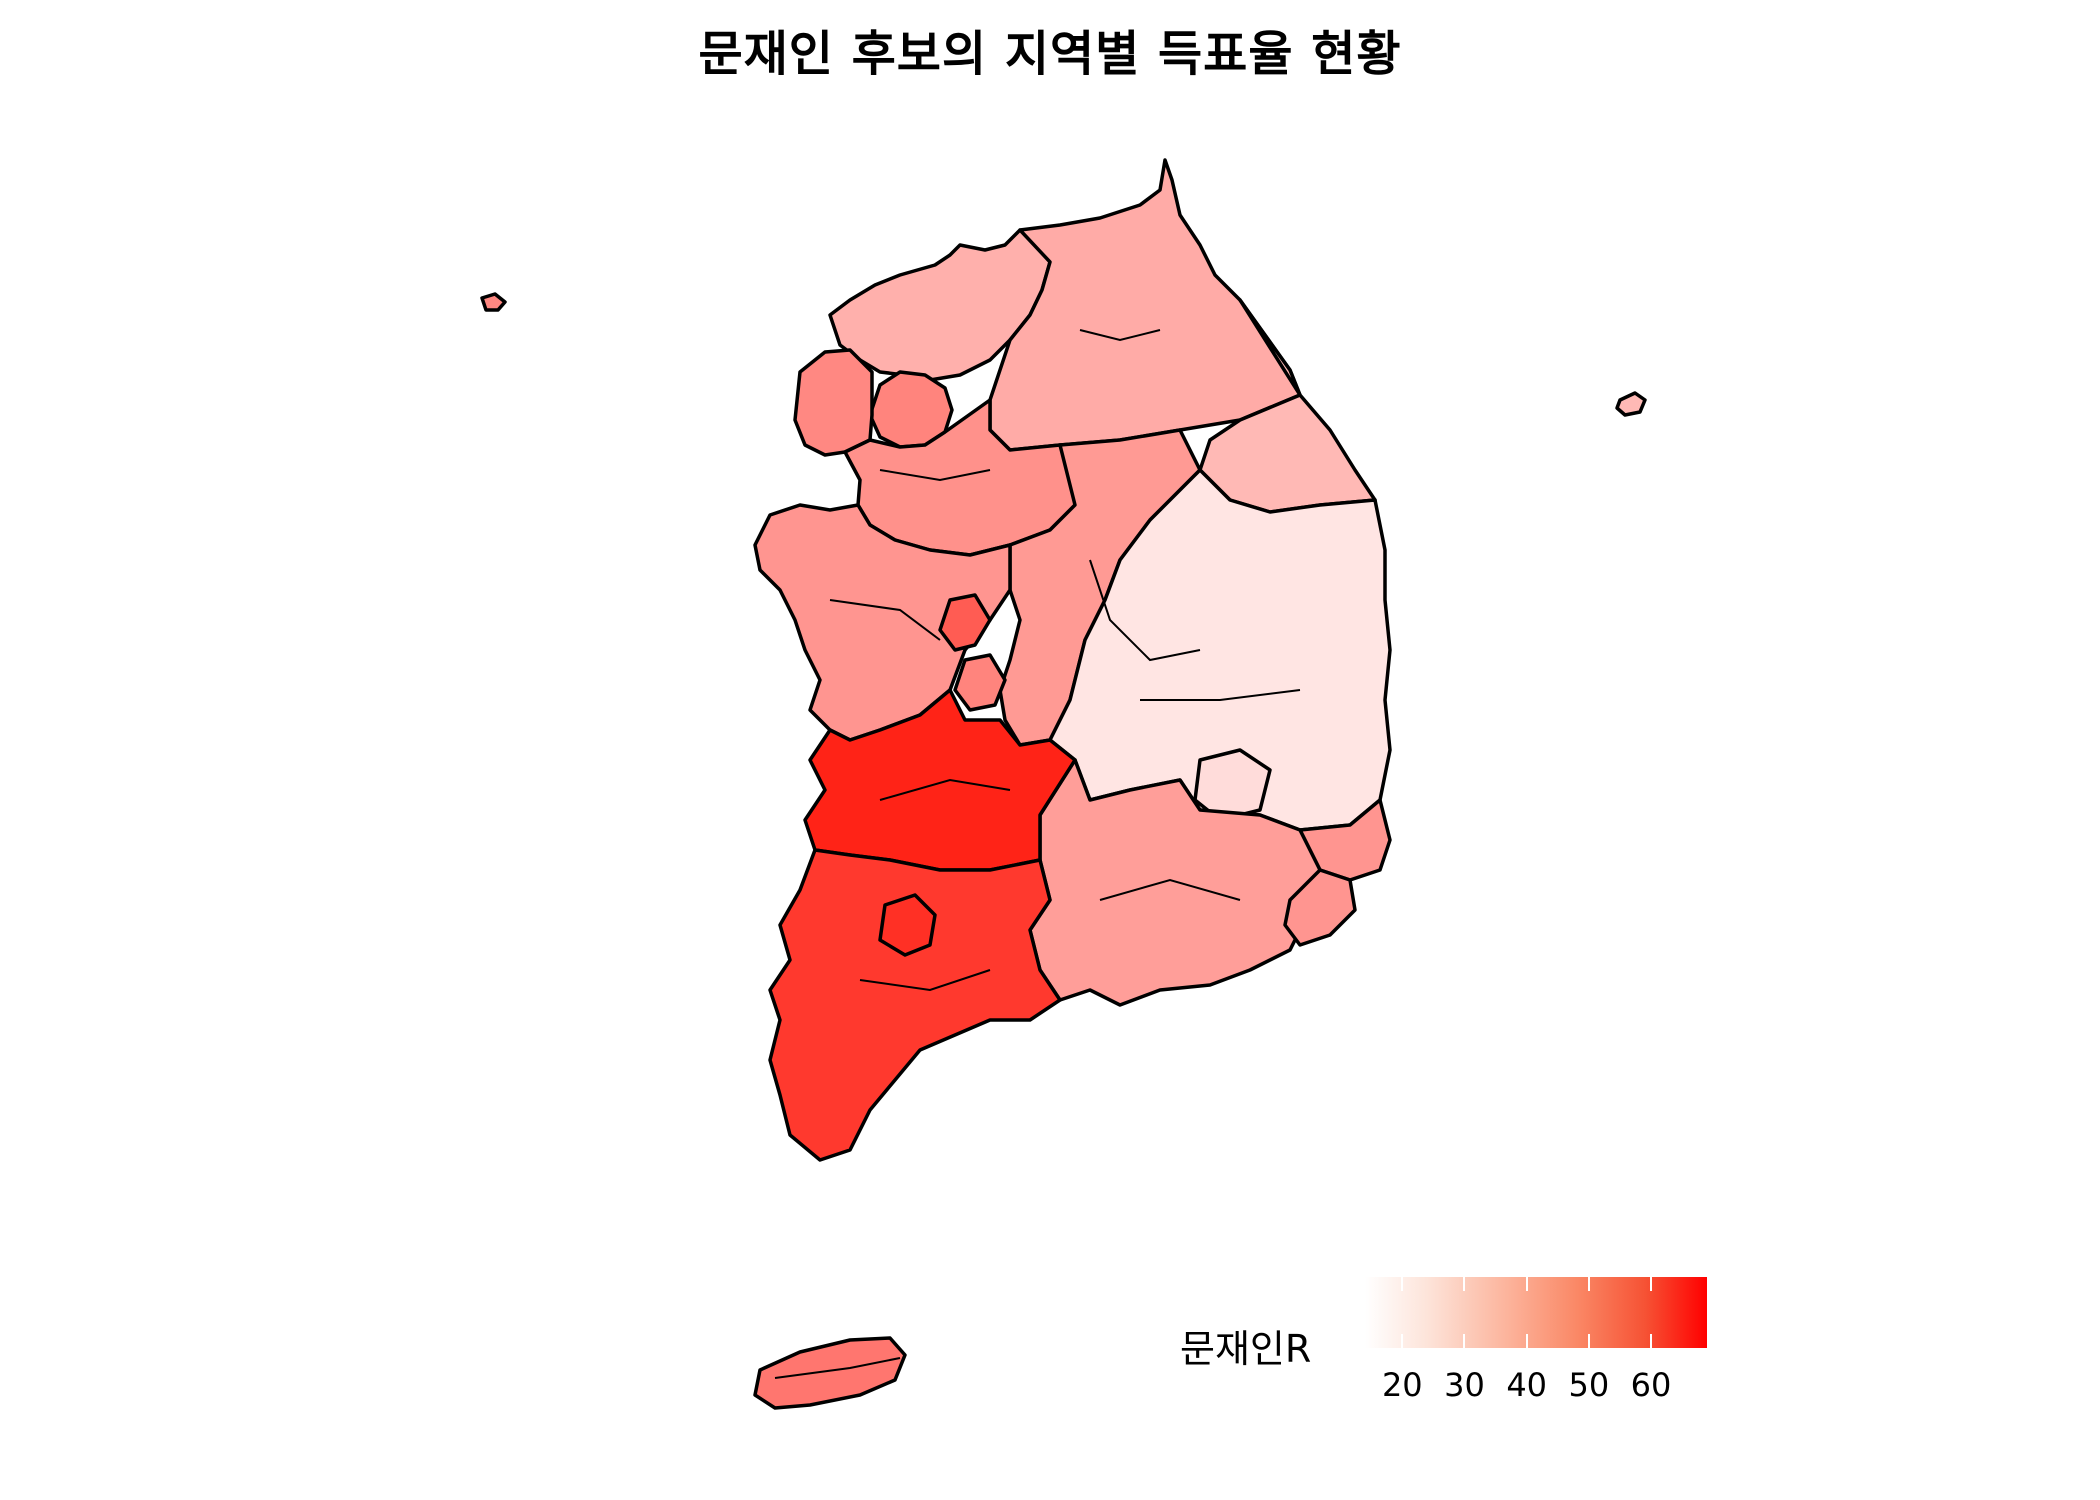 Image resolution: width=2100 pixels, height=1500 pixels. I want to click on legend-tick-label: 50, so click(1589, 1385).